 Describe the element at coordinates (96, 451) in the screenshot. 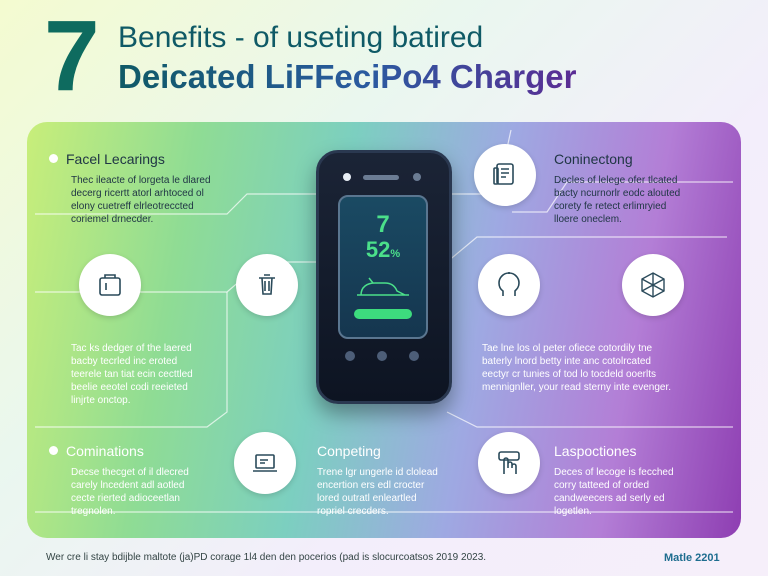

I see `heading-bottom-left: Cominations` at that location.